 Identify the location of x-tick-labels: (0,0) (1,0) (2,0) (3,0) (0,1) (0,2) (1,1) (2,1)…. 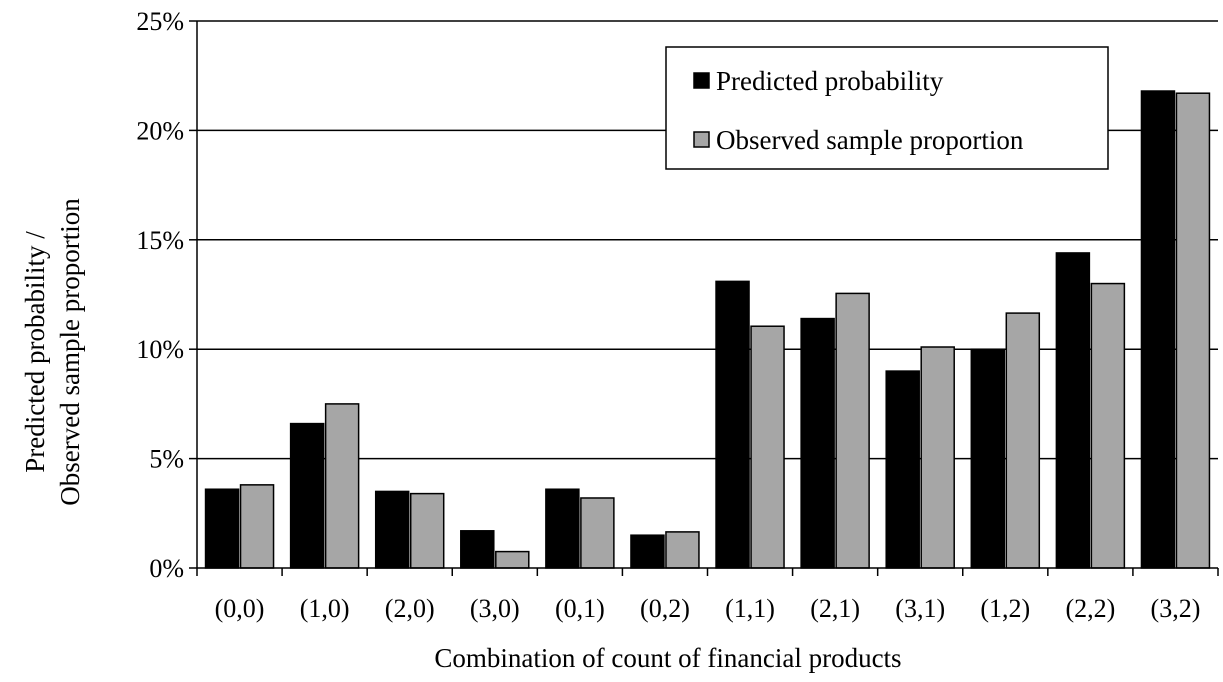
(708, 608).